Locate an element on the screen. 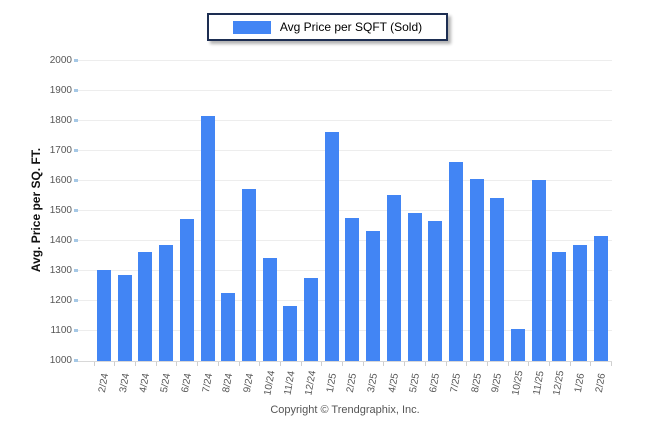 This screenshot has height=434, width=646. x-tick-label: 7/25 is located at coordinates (455, 383).